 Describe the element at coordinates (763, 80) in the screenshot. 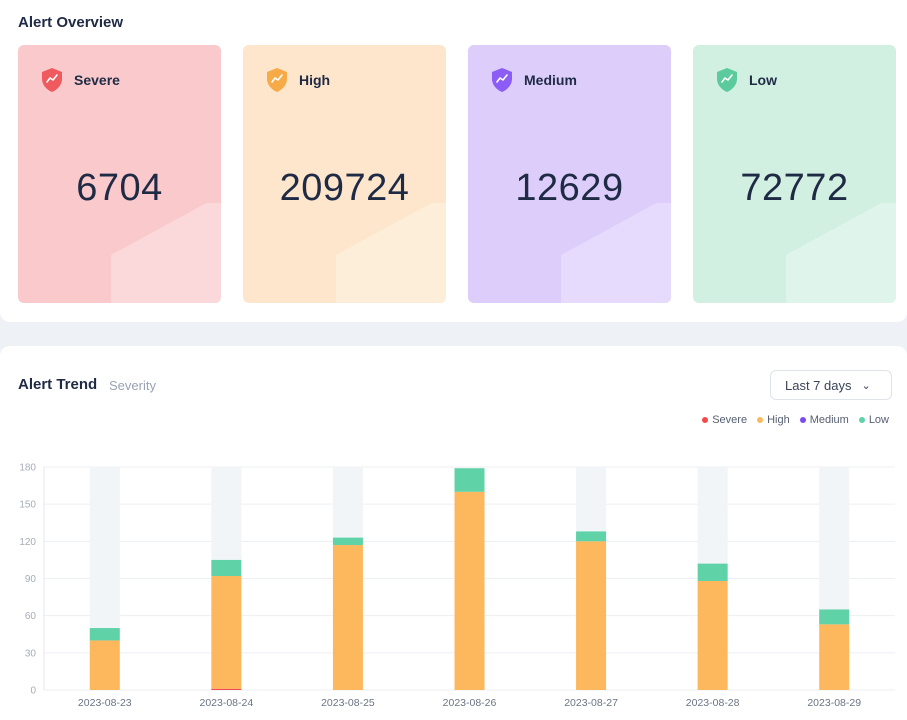

I see `card-label: Low` at that location.